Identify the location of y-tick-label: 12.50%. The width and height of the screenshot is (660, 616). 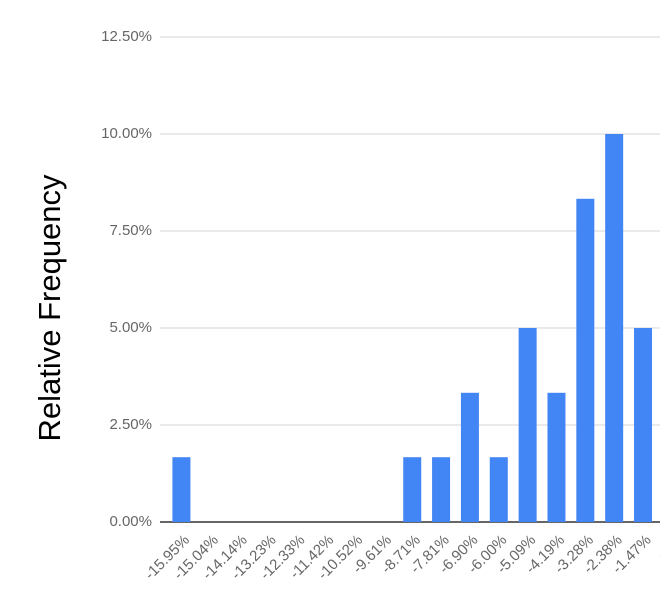
(126, 36).